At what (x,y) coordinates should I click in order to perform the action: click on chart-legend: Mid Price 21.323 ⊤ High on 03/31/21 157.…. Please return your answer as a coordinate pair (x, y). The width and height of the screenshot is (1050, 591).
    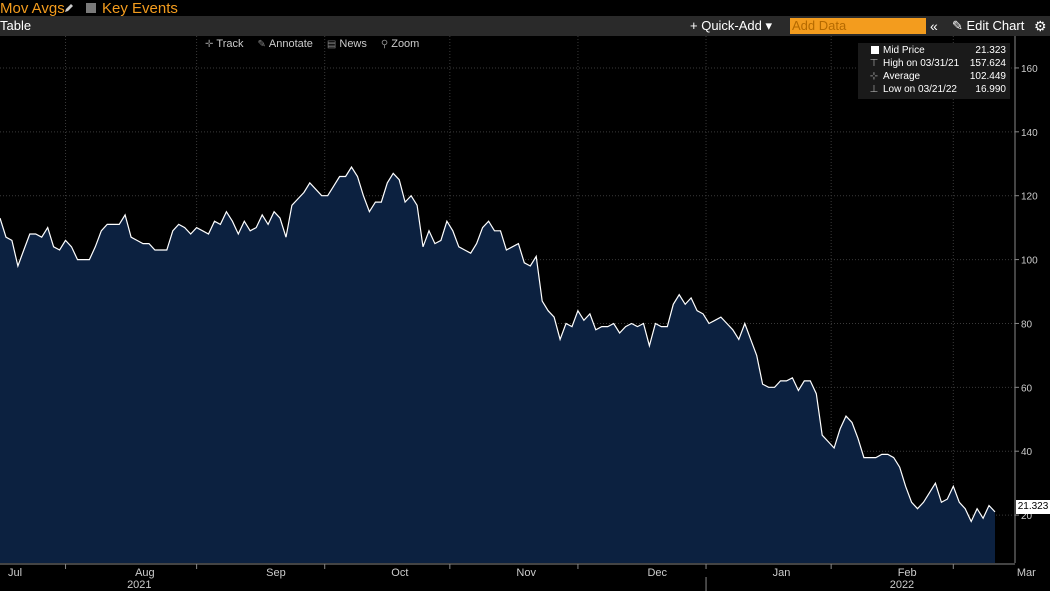
    Looking at the image, I should click on (934, 71).